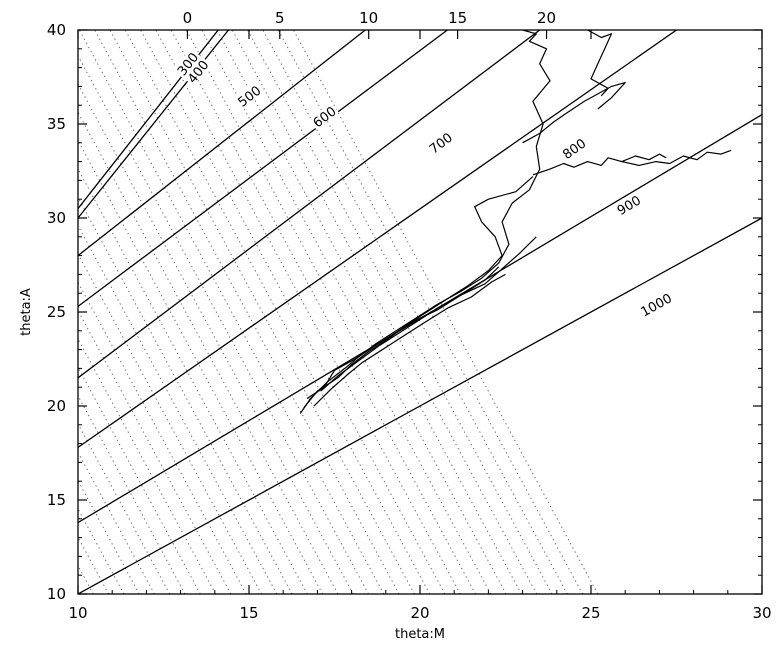  I want to click on y-tick-label: 40, so click(56, 30).